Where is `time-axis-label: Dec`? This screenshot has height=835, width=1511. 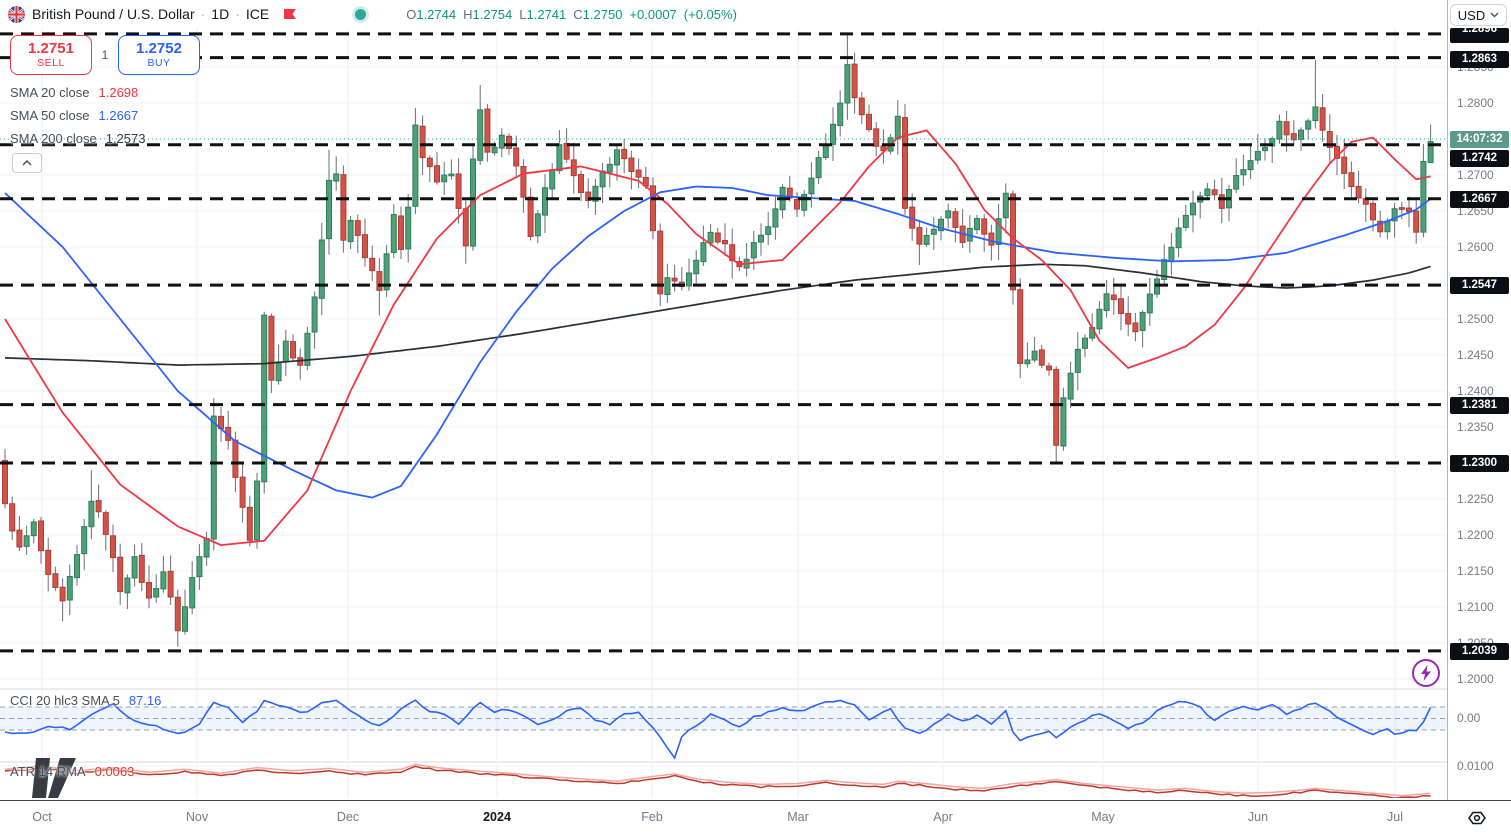
time-axis-label: Dec is located at coordinates (348, 817).